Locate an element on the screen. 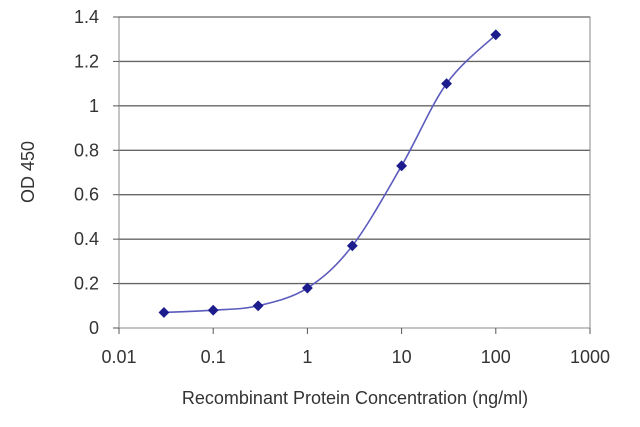 Image resolution: width=640 pixels, height=427 pixels. y-tick-label: 1.4 is located at coordinates (86, 17).